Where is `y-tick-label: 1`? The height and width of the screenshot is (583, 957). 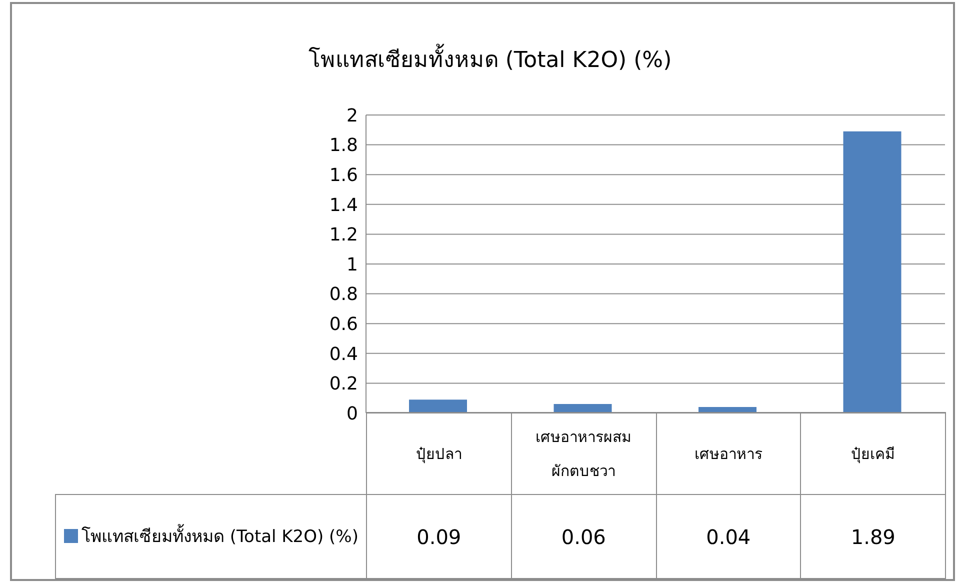 y-tick-label: 1 is located at coordinates (352, 265).